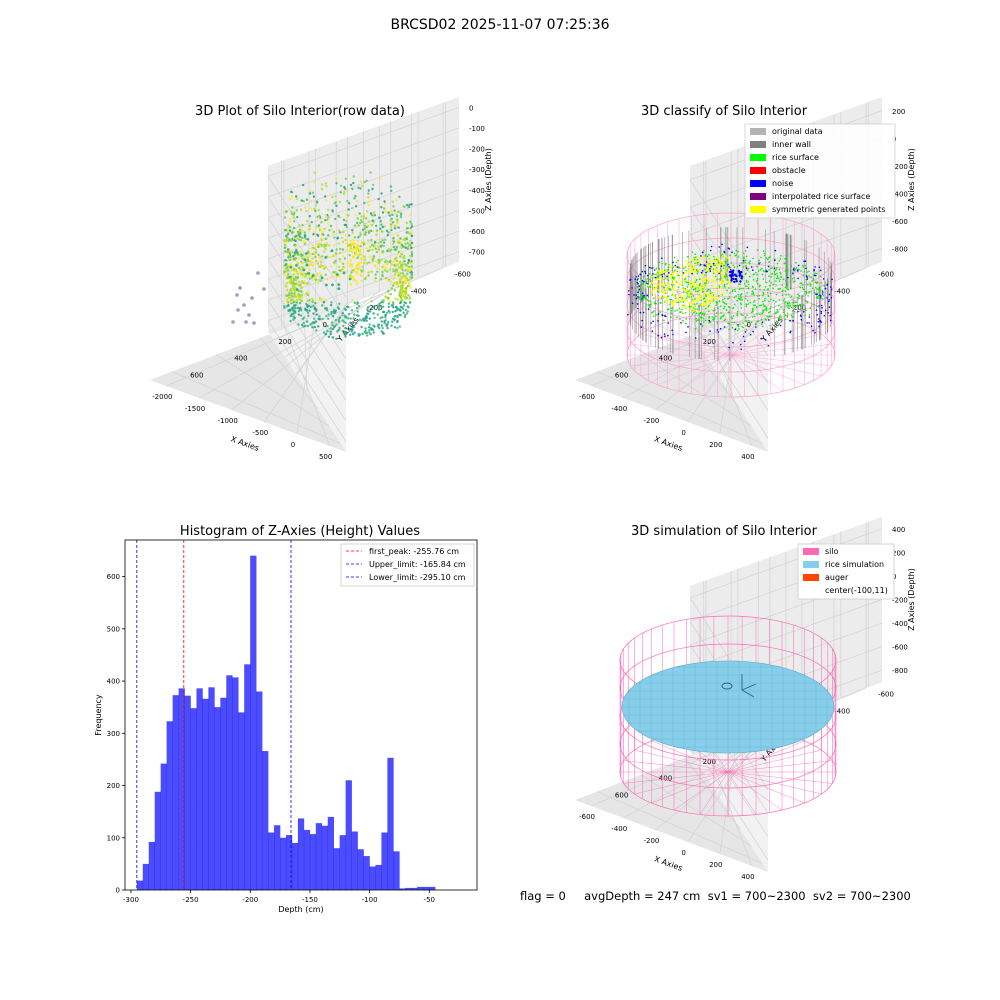 The height and width of the screenshot is (1000, 1000). I want to click on simulation-zaxis-label: Z Axies (Depth), so click(911, 599).